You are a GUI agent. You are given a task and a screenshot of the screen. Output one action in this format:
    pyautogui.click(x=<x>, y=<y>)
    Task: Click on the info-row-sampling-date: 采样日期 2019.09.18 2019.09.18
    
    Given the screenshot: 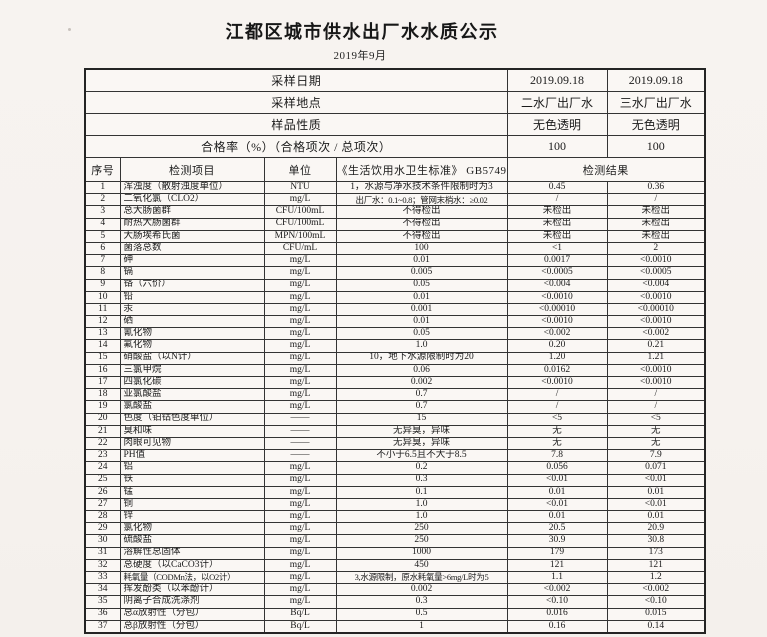 What is the action you would take?
    pyautogui.click(x=395, y=80)
    